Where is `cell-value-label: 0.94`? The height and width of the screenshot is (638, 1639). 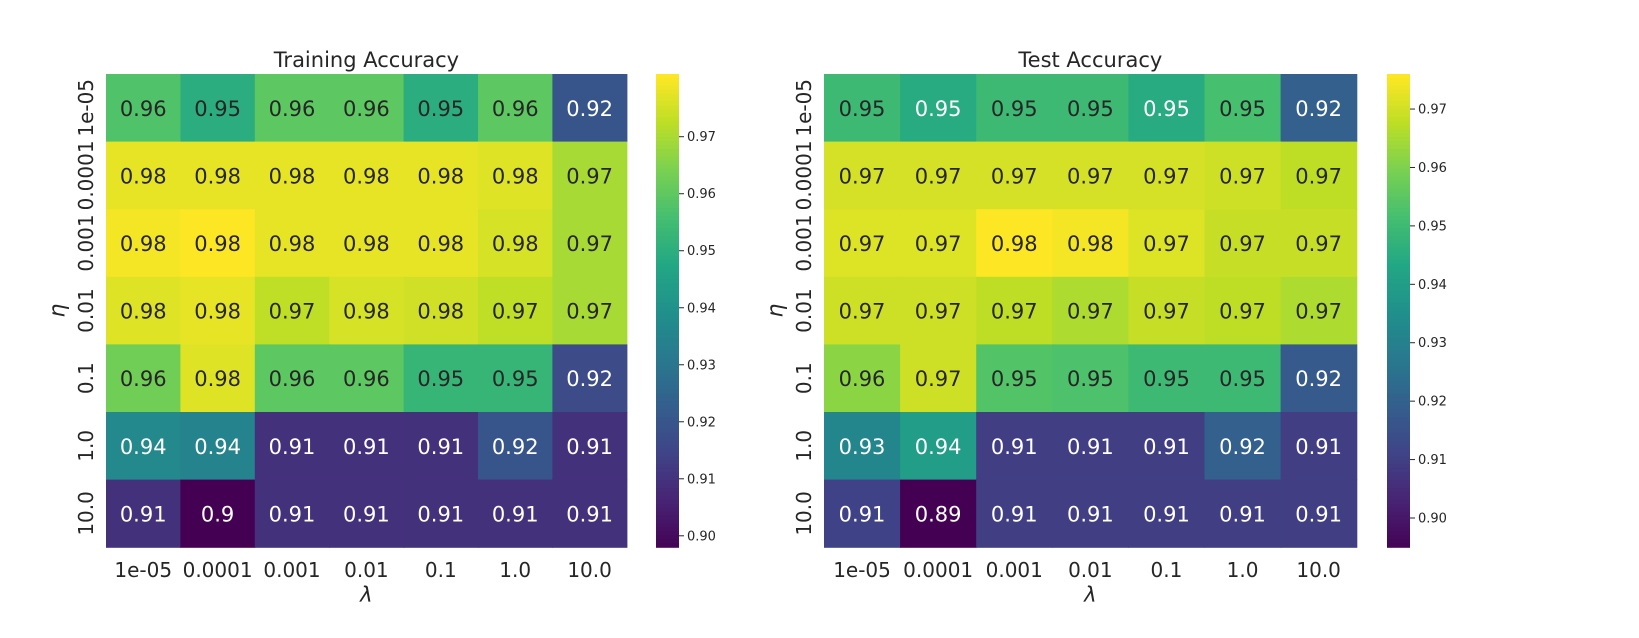
cell-value-label: 0.94 is located at coordinates (217, 447).